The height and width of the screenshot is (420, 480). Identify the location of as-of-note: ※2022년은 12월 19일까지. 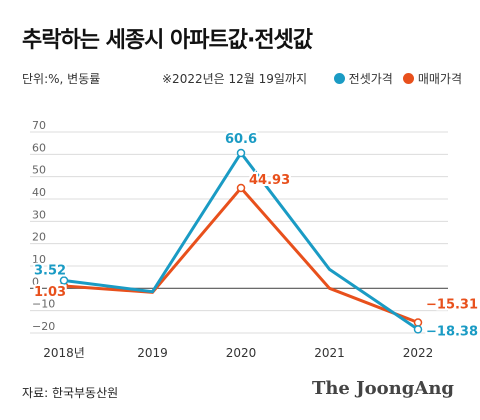
(235, 79).